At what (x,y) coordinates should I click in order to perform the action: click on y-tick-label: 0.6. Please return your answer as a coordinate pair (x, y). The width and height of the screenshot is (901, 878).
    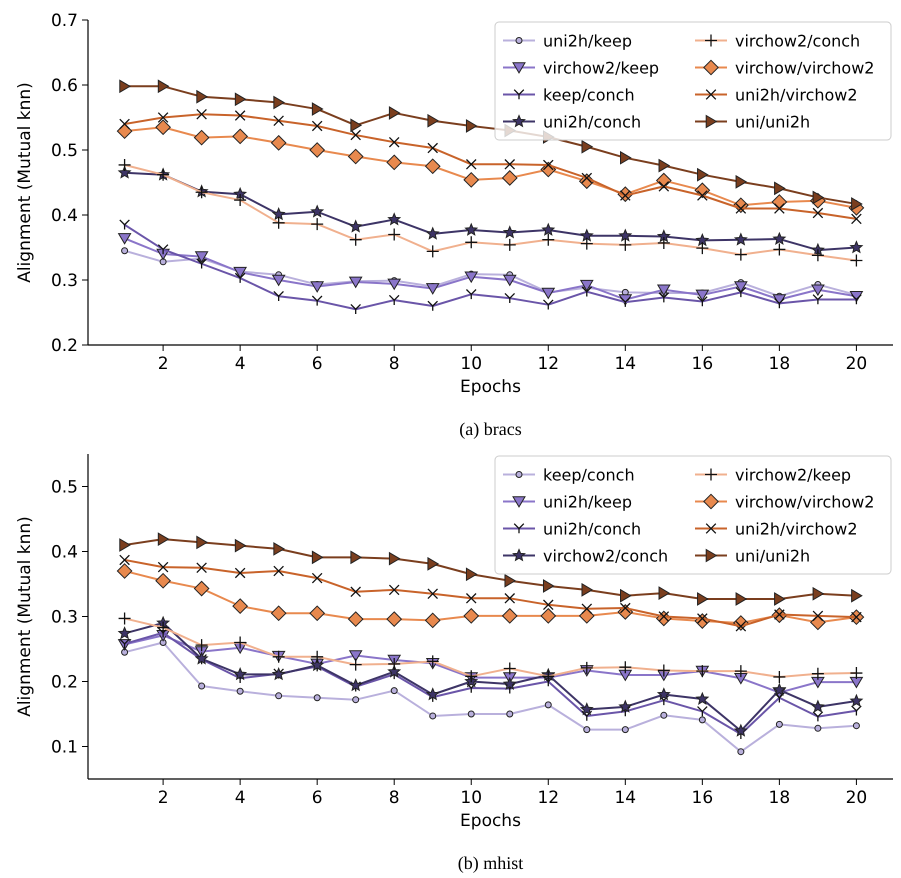
    Looking at the image, I should click on (64, 86).